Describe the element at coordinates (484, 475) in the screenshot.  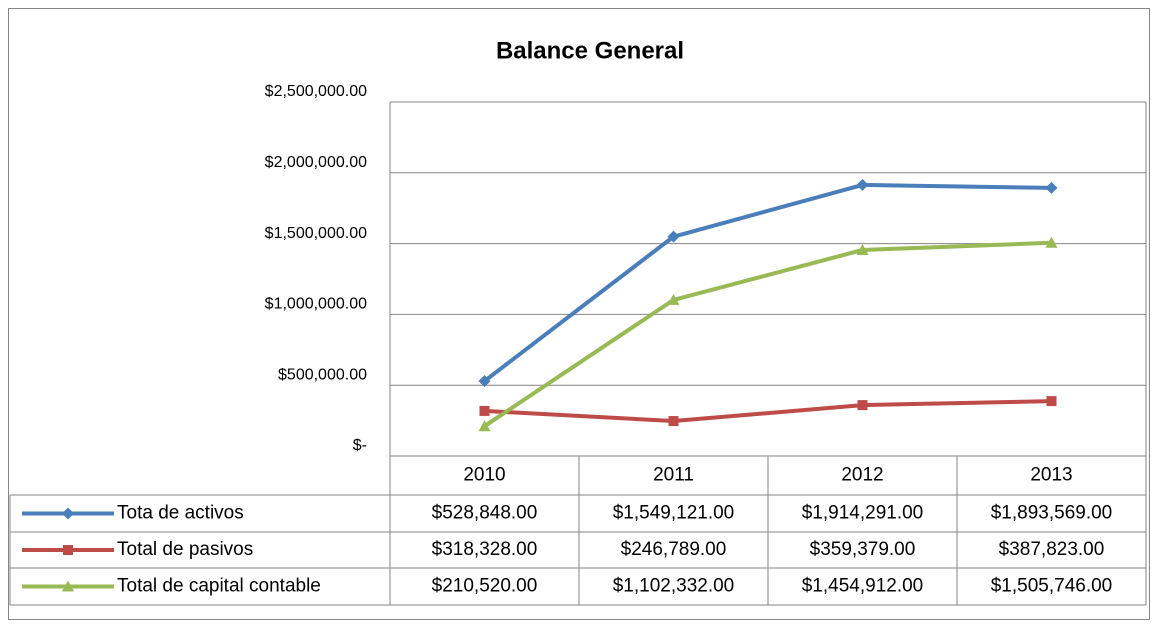
I see `x-tick-label: 2010` at that location.